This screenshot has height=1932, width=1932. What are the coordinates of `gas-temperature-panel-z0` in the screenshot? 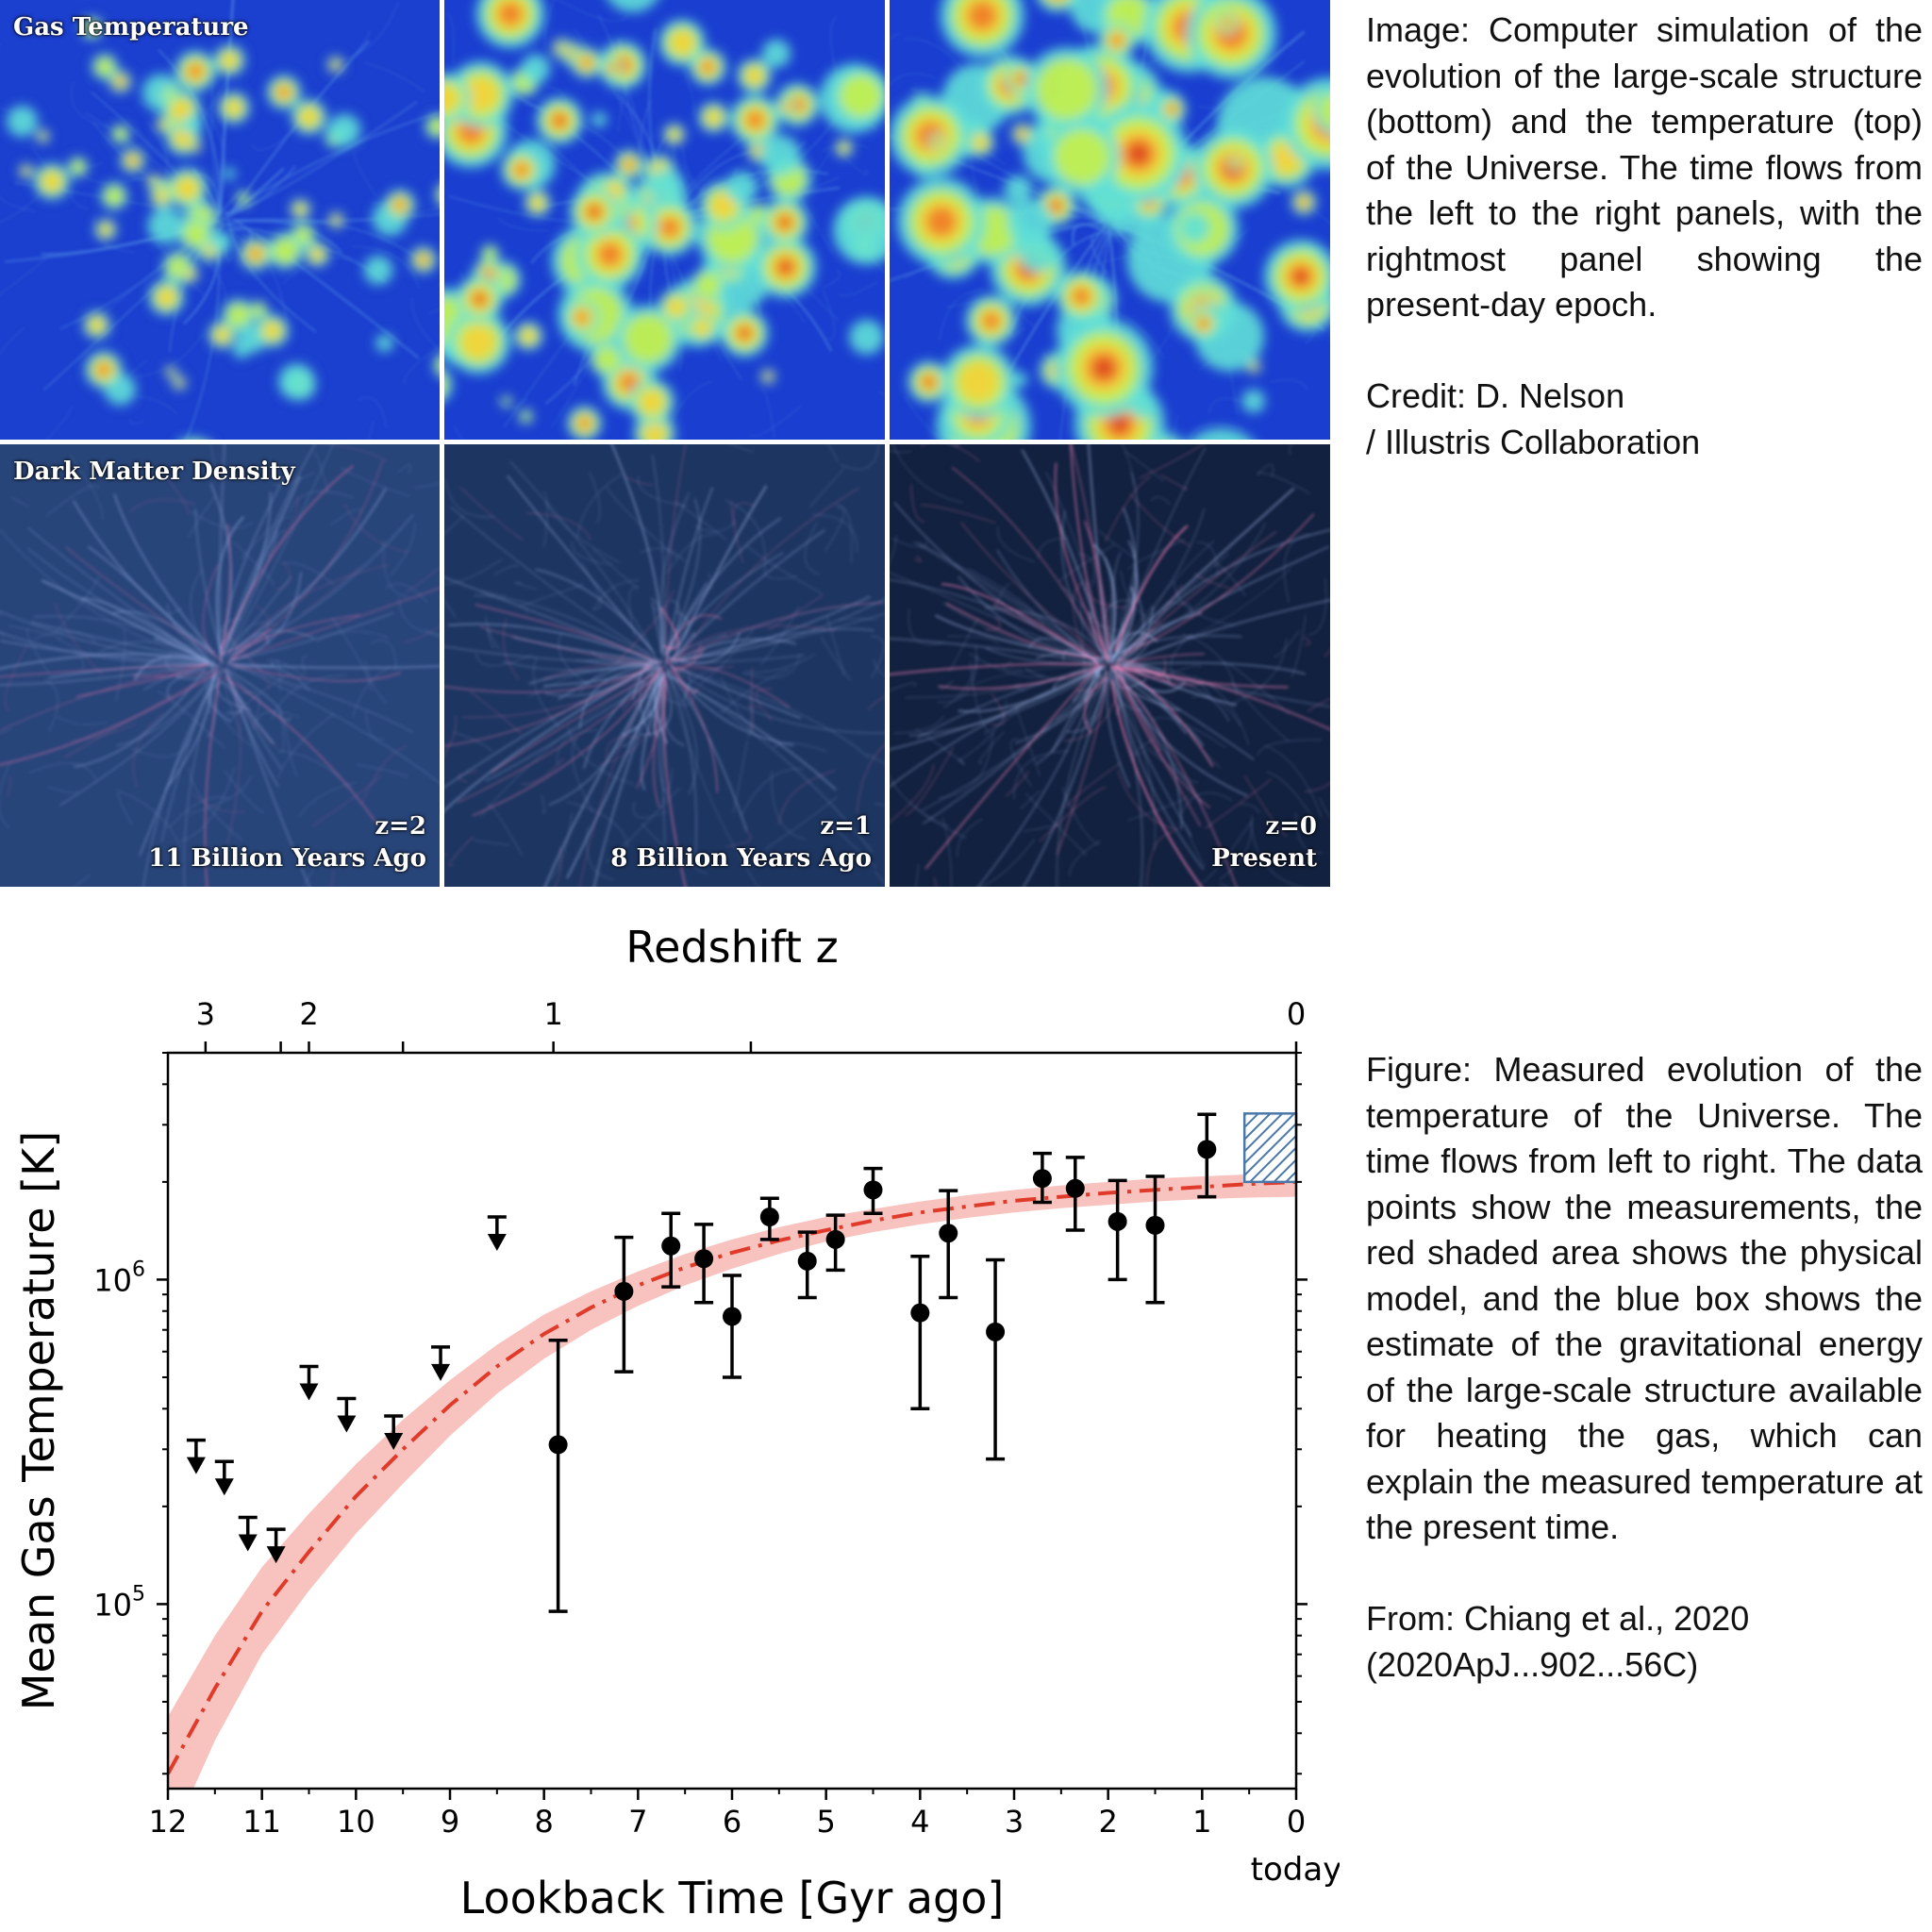 It's located at (1110, 220).